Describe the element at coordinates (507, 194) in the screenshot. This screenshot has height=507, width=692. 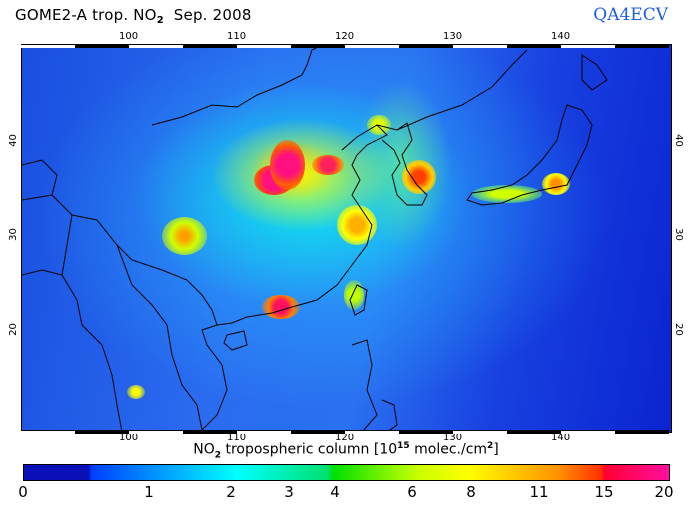
I see `hotspot-osaka` at that location.